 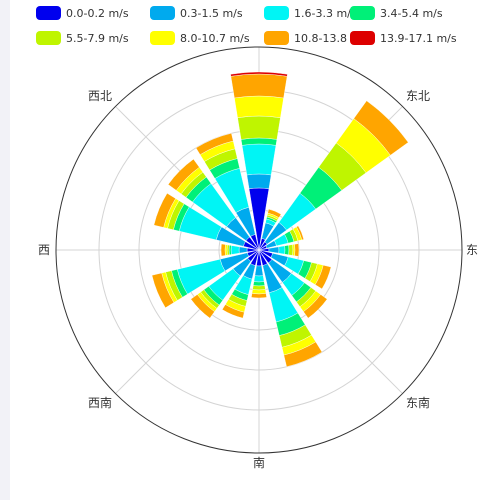 I want to click on direction-label: 西北, so click(x=100, y=96).